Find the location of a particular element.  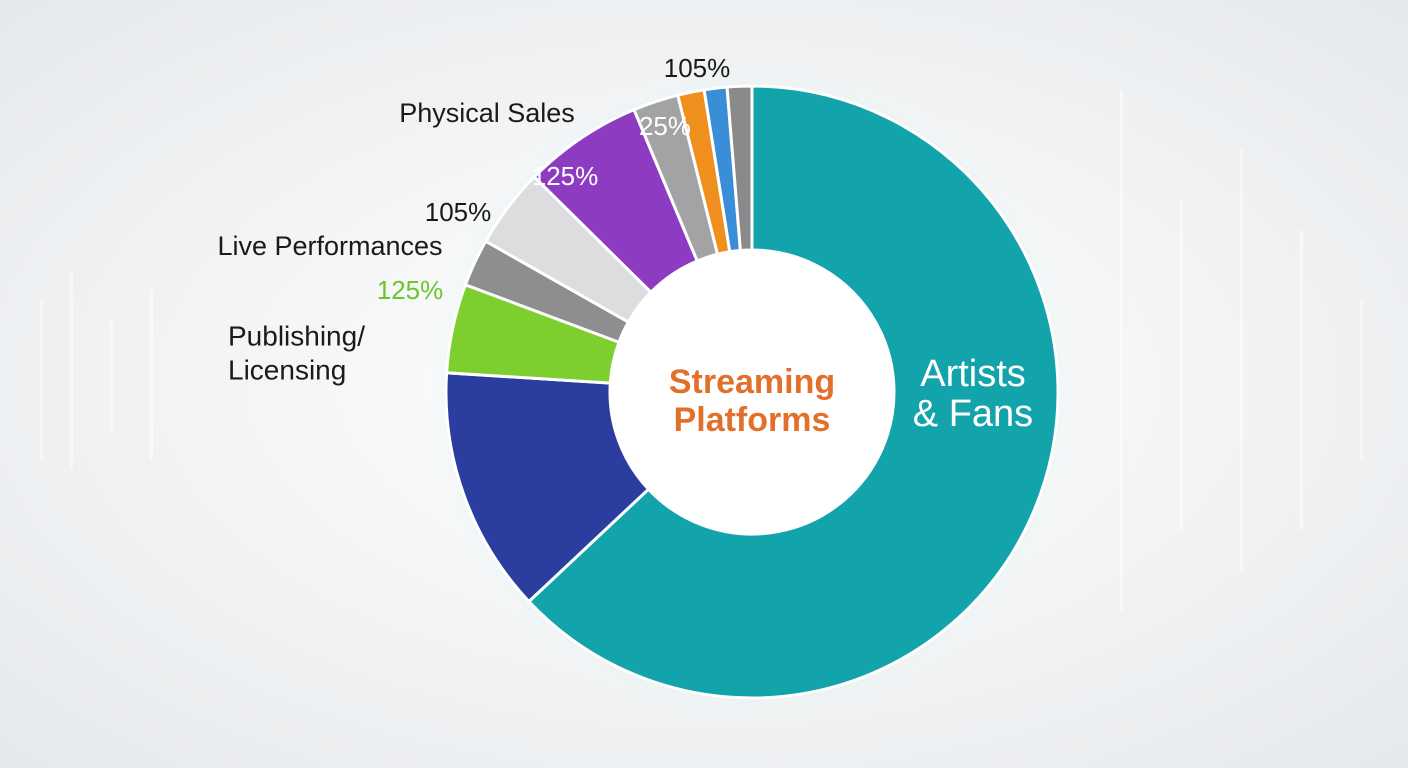

slice is located at coordinates (547, 487).